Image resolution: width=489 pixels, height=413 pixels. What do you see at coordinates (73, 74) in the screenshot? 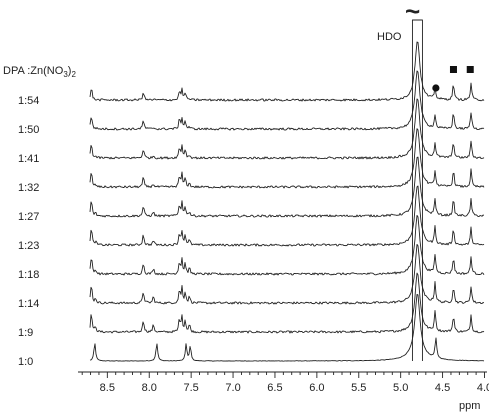
I see `ratio-header-sub2: 2` at bounding box center [73, 74].